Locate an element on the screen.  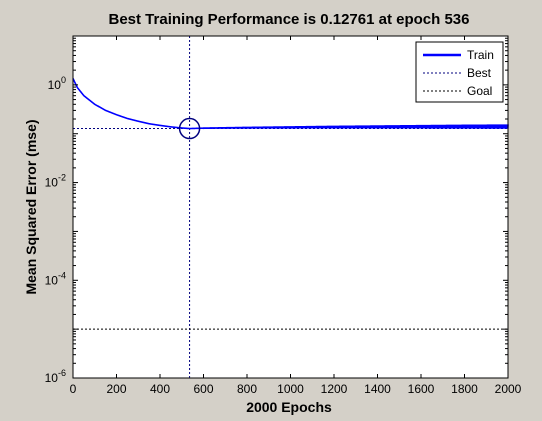
x-tick-label: 0 is located at coordinates (73, 389).